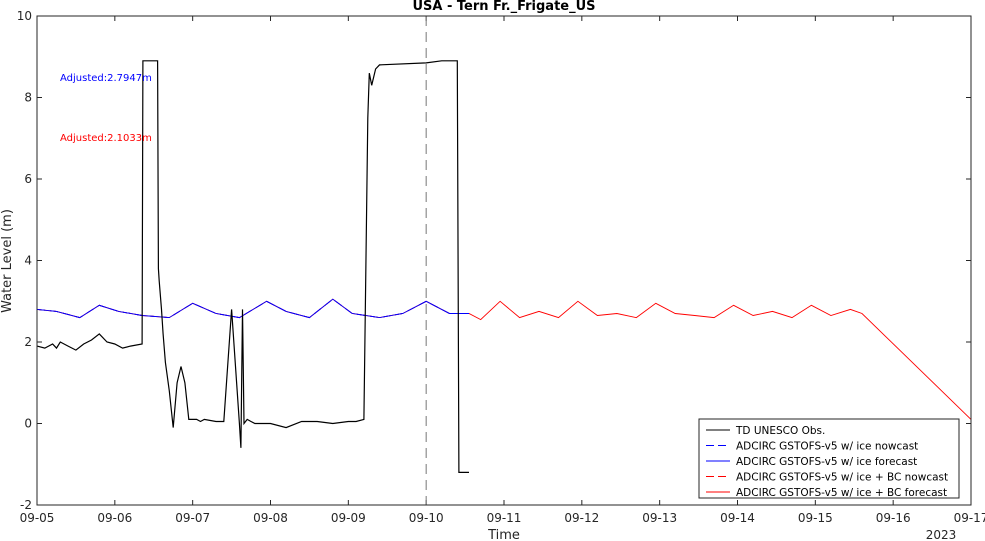 The image size is (985, 541). I want to click on y-tick-label: 6, so click(28, 179).